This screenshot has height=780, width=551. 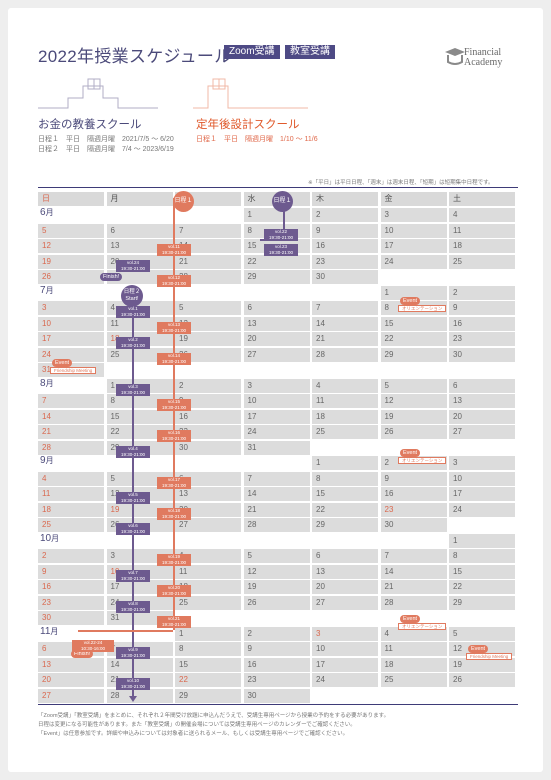 What do you see at coordinates (133, 312) in the screenshot?
I see `lesson-badge: vol.1 19:30-21:00` at bounding box center [133, 312].